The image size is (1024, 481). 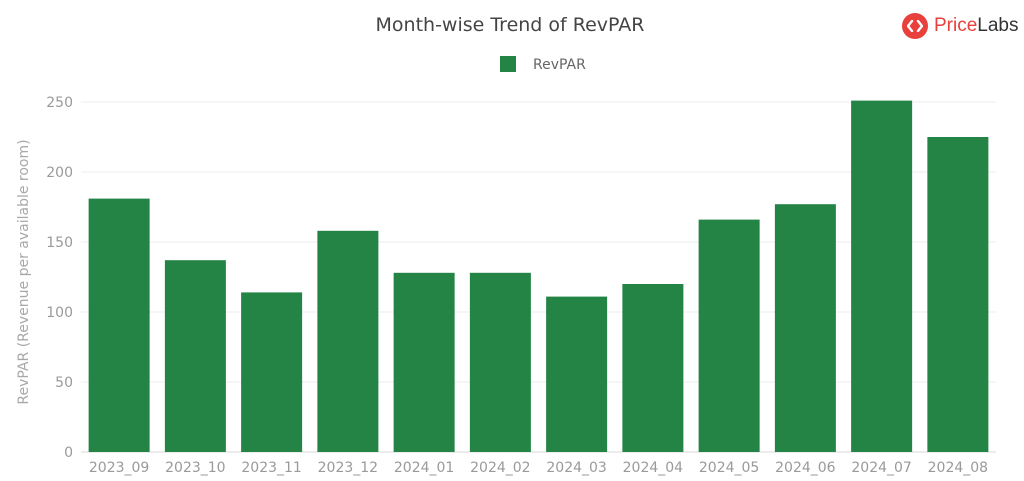 What do you see at coordinates (64, 383) in the screenshot?
I see `y-tick-label: 50` at bounding box center [64, 383].